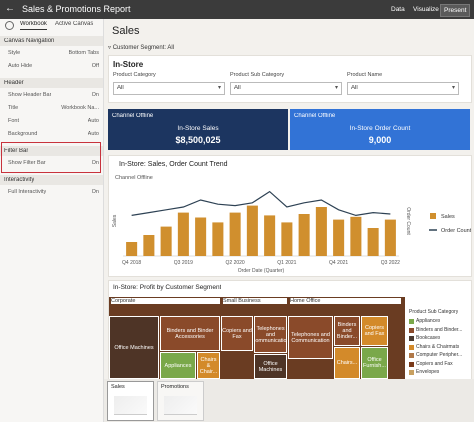 The image size is (474, 422). I want to click on filter-label: Product Name, so click(365, 75).